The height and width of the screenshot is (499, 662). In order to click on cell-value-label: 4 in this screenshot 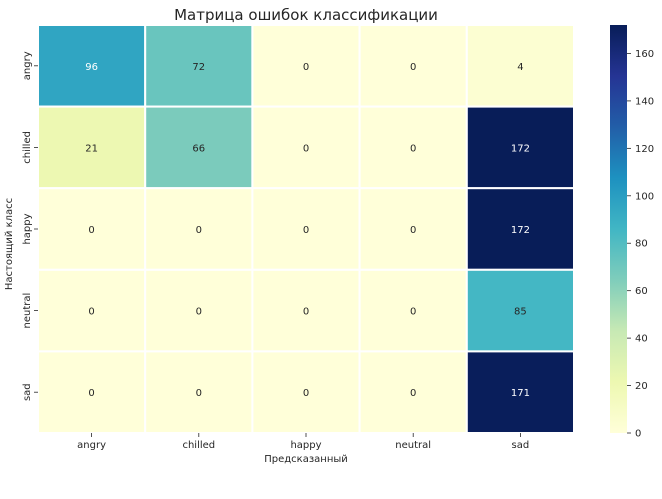, I will do `click(520, 67)`.